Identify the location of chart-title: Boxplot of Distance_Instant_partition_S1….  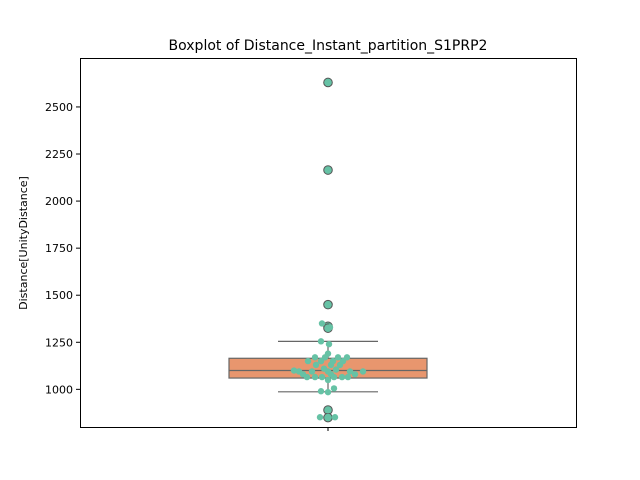
(328, 46).